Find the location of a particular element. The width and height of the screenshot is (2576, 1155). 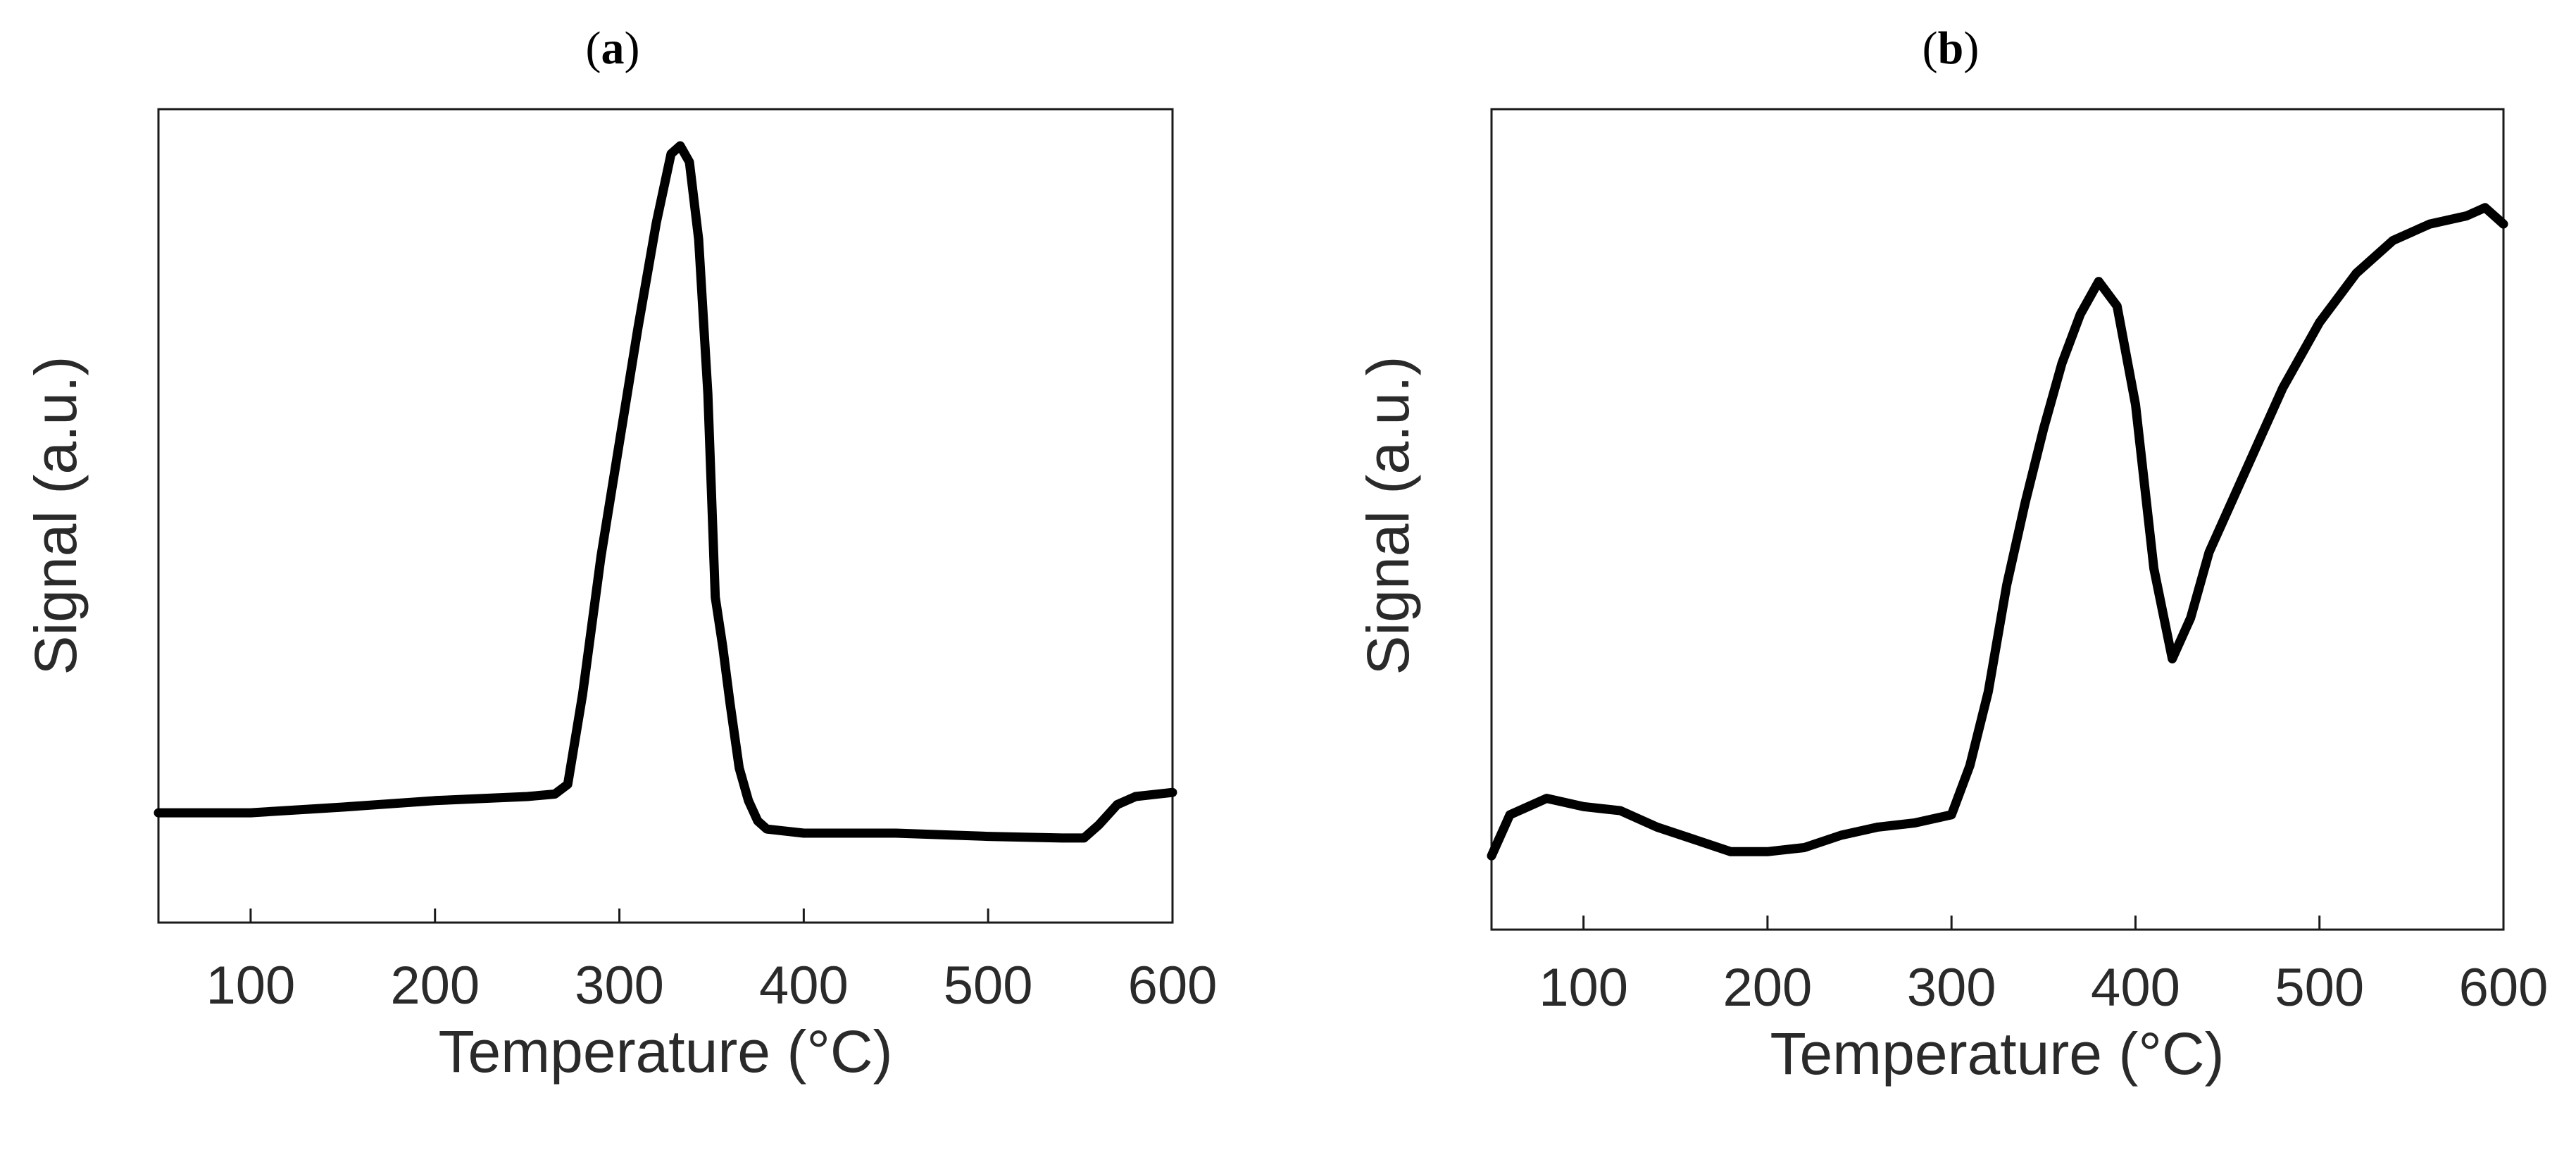

panel-b-x-tick-label-600: 600 is located at coordinates (2504, 988).